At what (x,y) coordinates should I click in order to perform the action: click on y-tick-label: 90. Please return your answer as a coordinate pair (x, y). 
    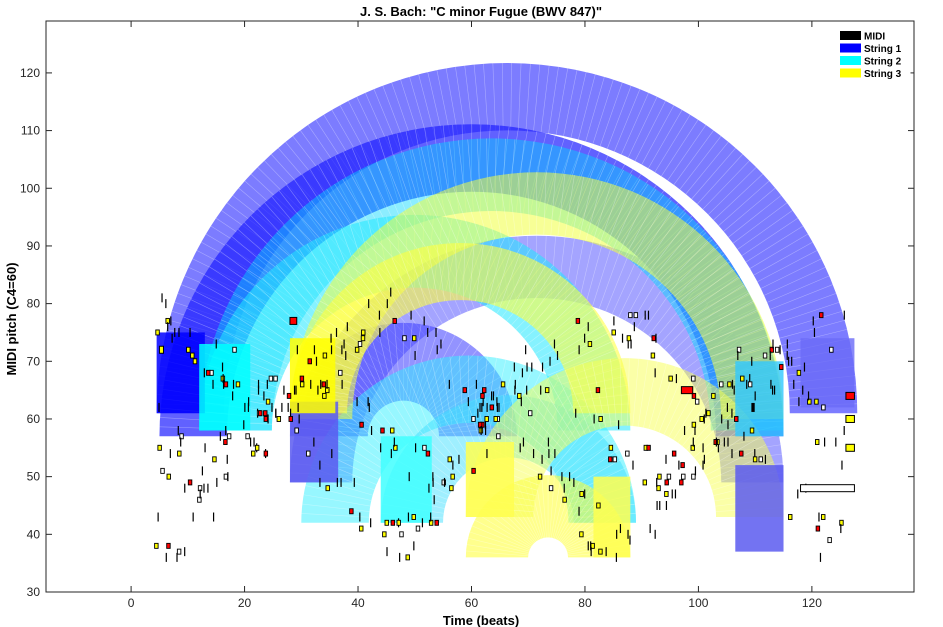
    Looking at the image, I should click on (34, 246).